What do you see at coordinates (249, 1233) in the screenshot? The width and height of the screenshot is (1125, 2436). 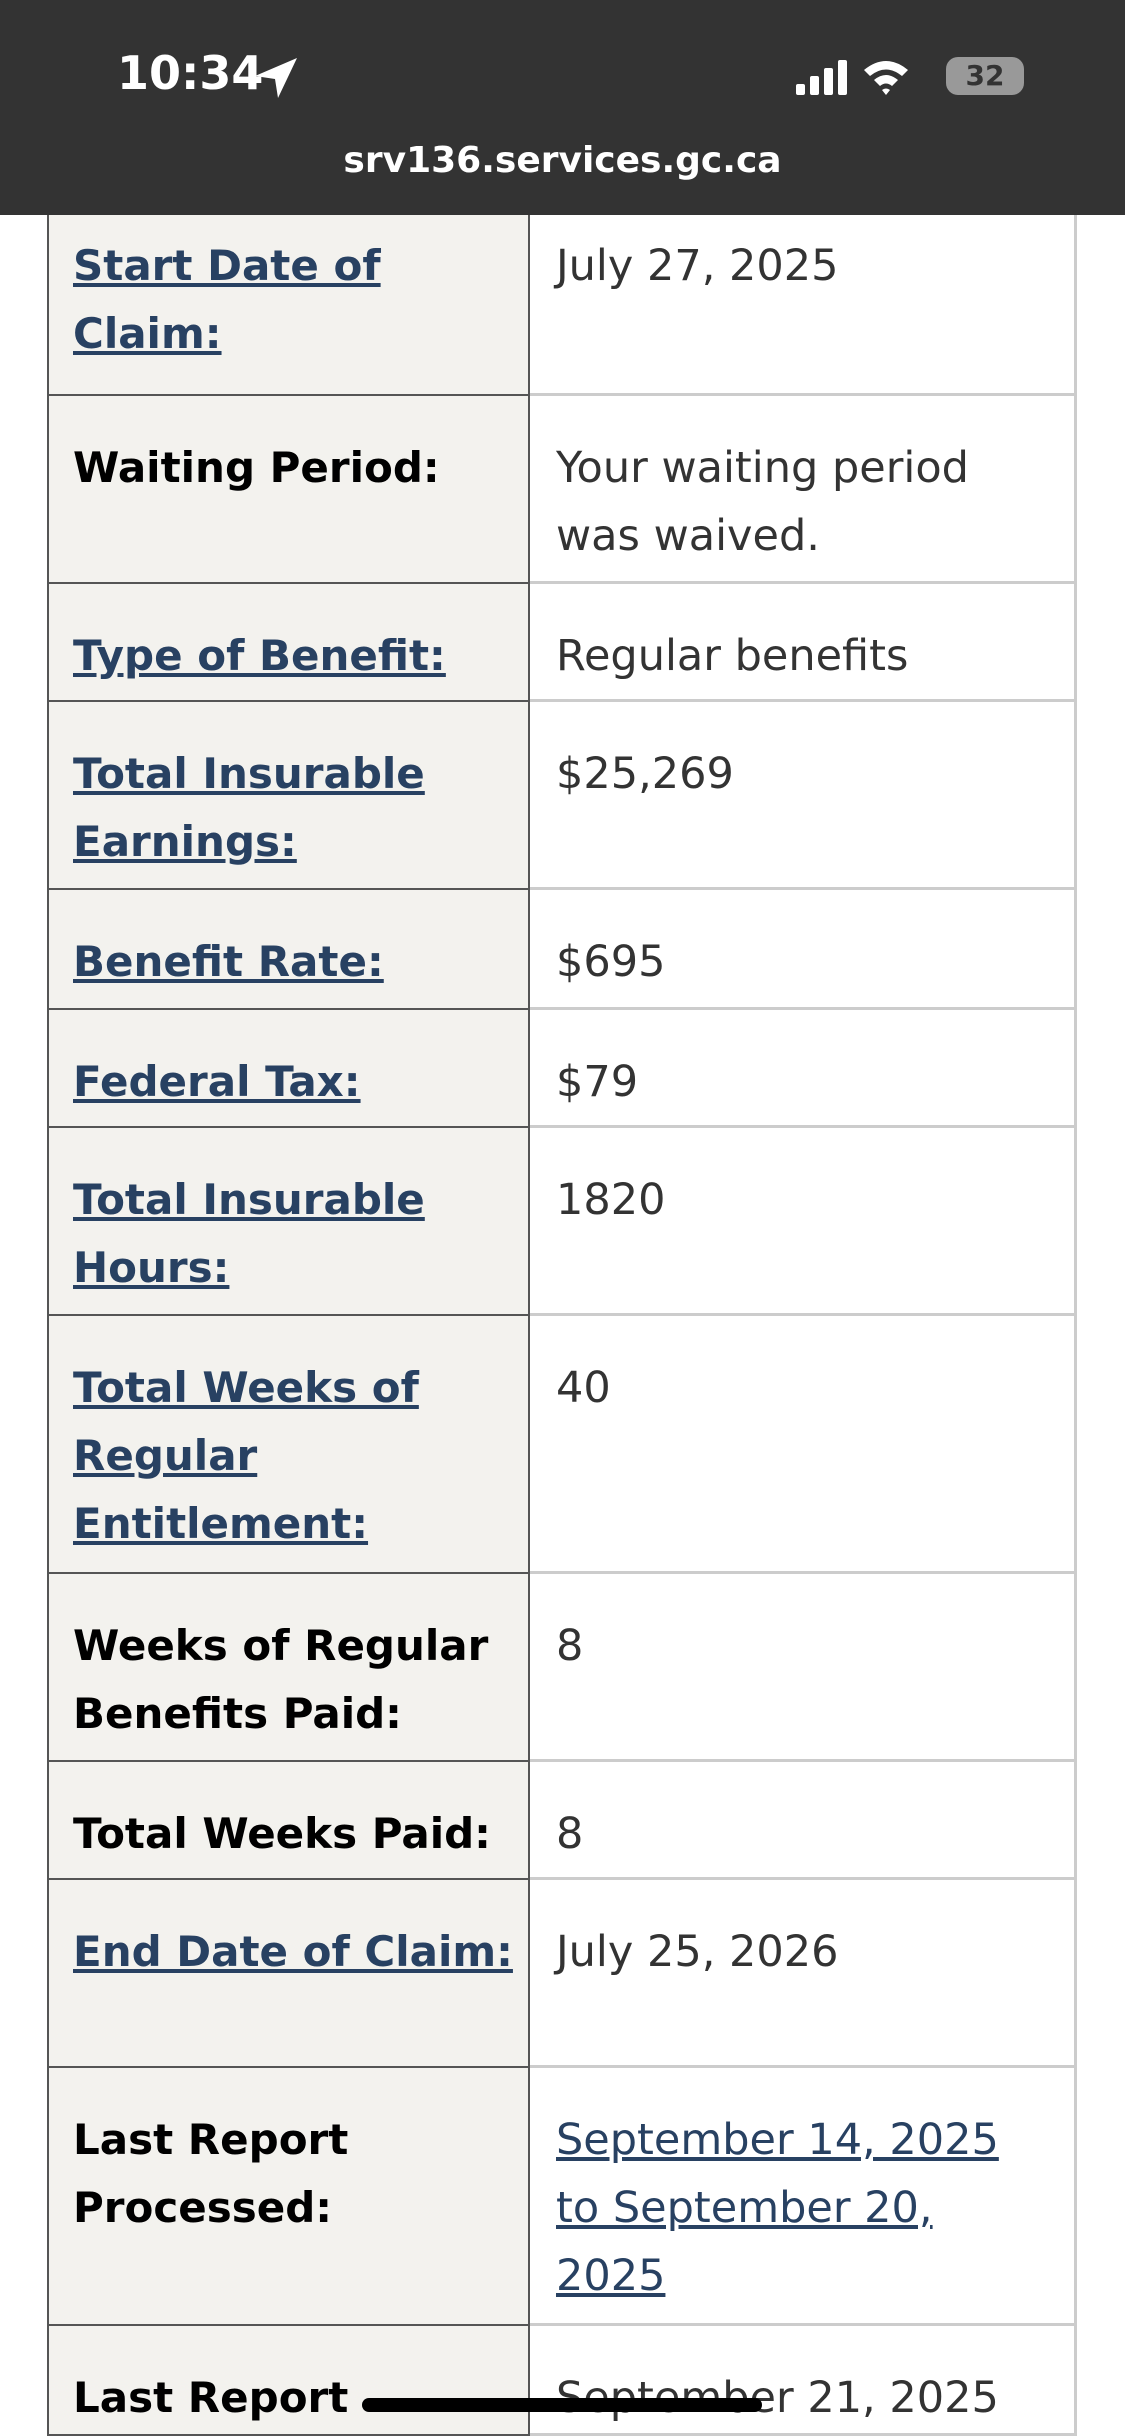 I see `row-label: Total Insurable Hours:` at bounding box center [249, 1233].